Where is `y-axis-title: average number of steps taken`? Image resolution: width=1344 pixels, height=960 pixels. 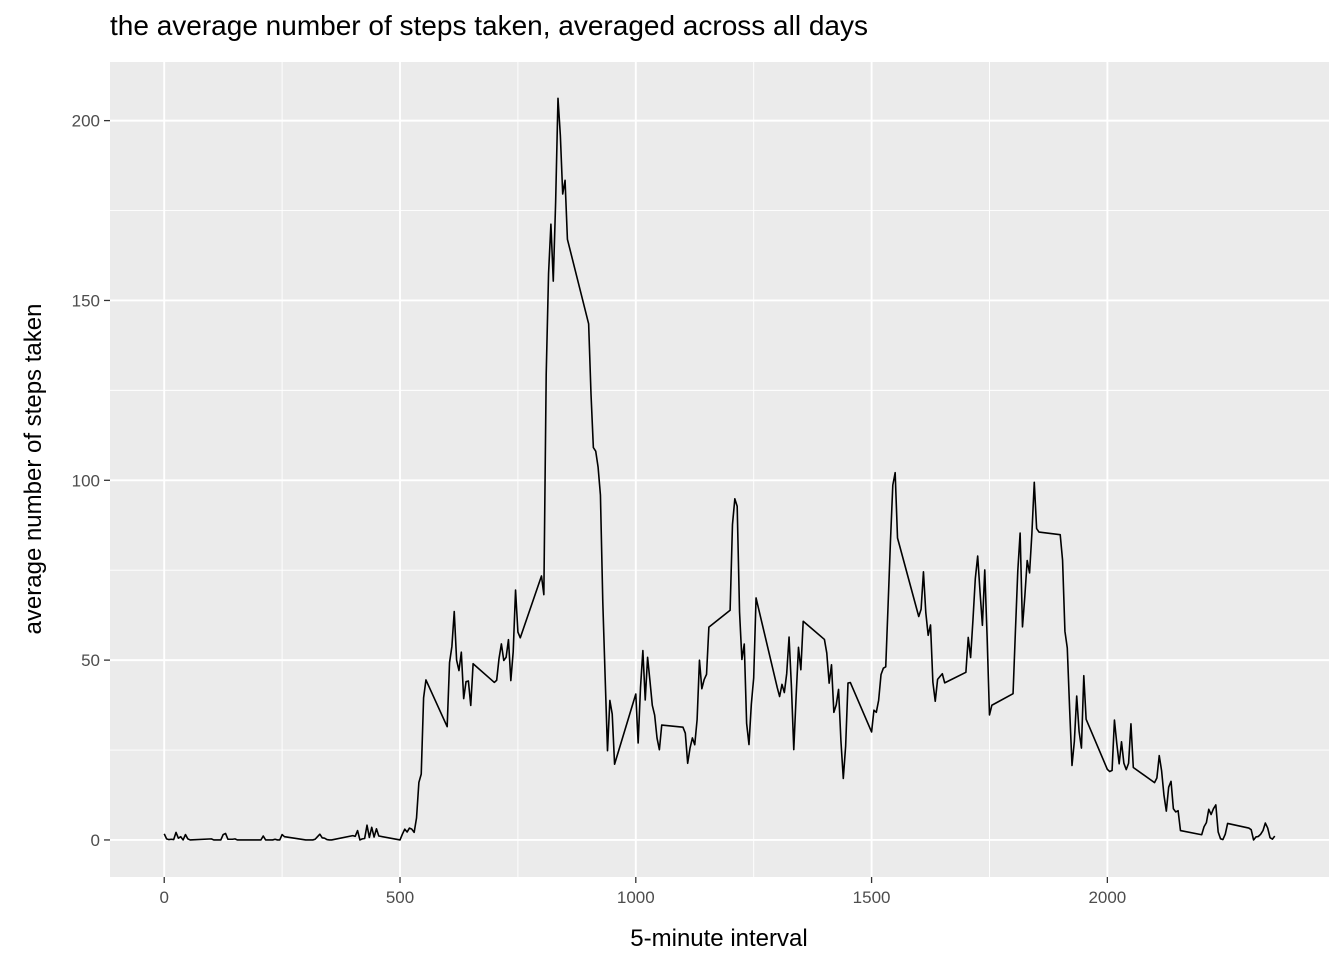 y-axis-title: average number of steps taken is located at coordinates (33, 469).